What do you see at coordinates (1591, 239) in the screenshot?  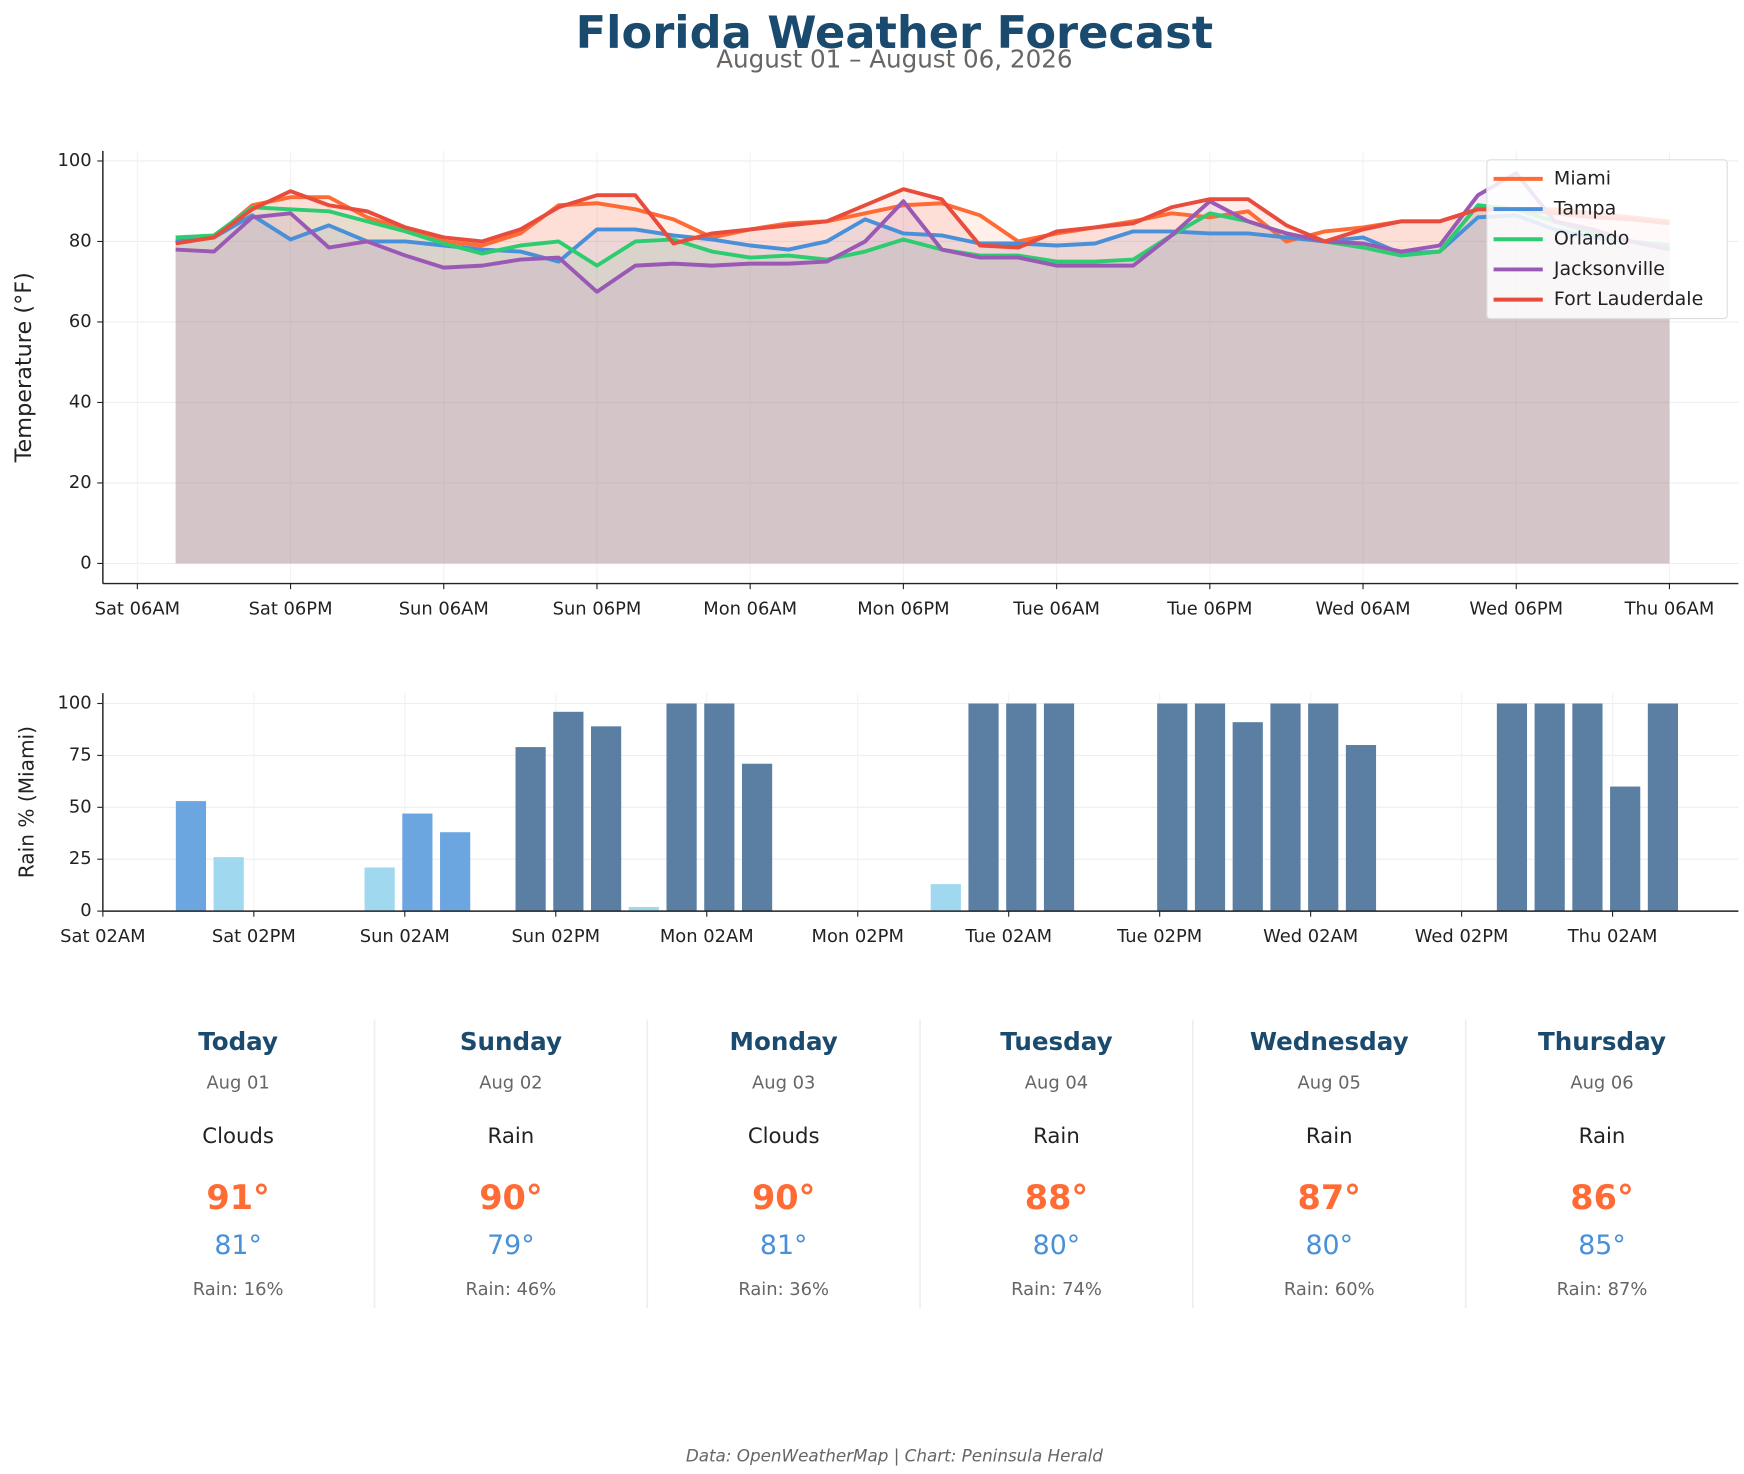 I see `legend-label: Orlando` at bounding box center [1591, 239].